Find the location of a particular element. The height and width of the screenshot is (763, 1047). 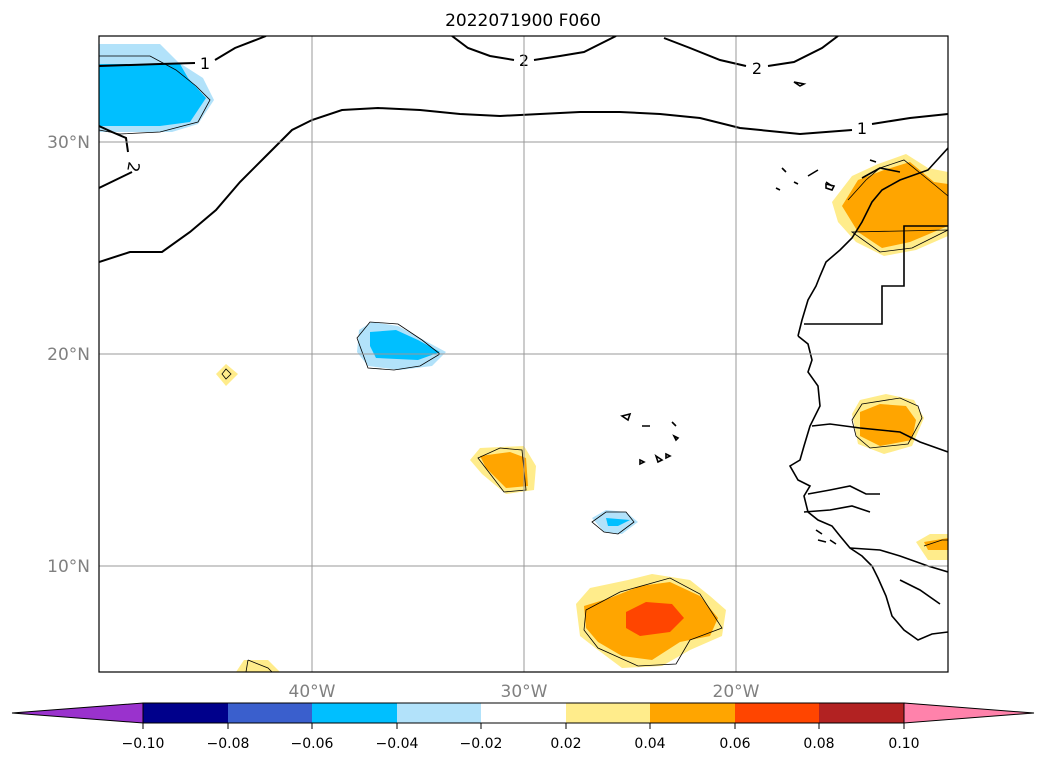

colorbar-extend-high is located at coordinates (969, 713).